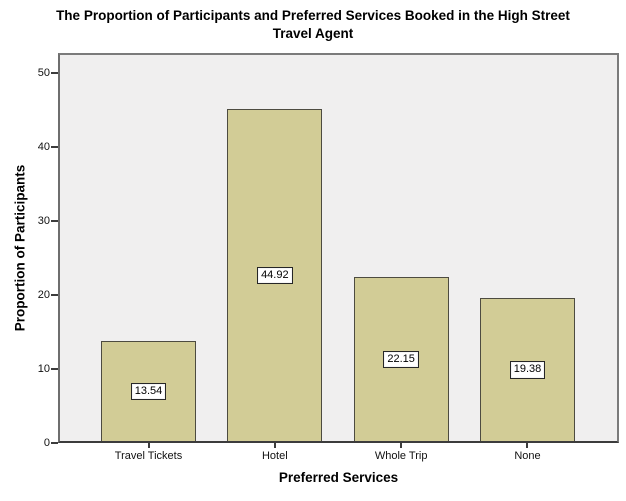  Describe the element at coordinates (274, 456) in the screenshot. I see `x-tick-label: Hotel` at that location.